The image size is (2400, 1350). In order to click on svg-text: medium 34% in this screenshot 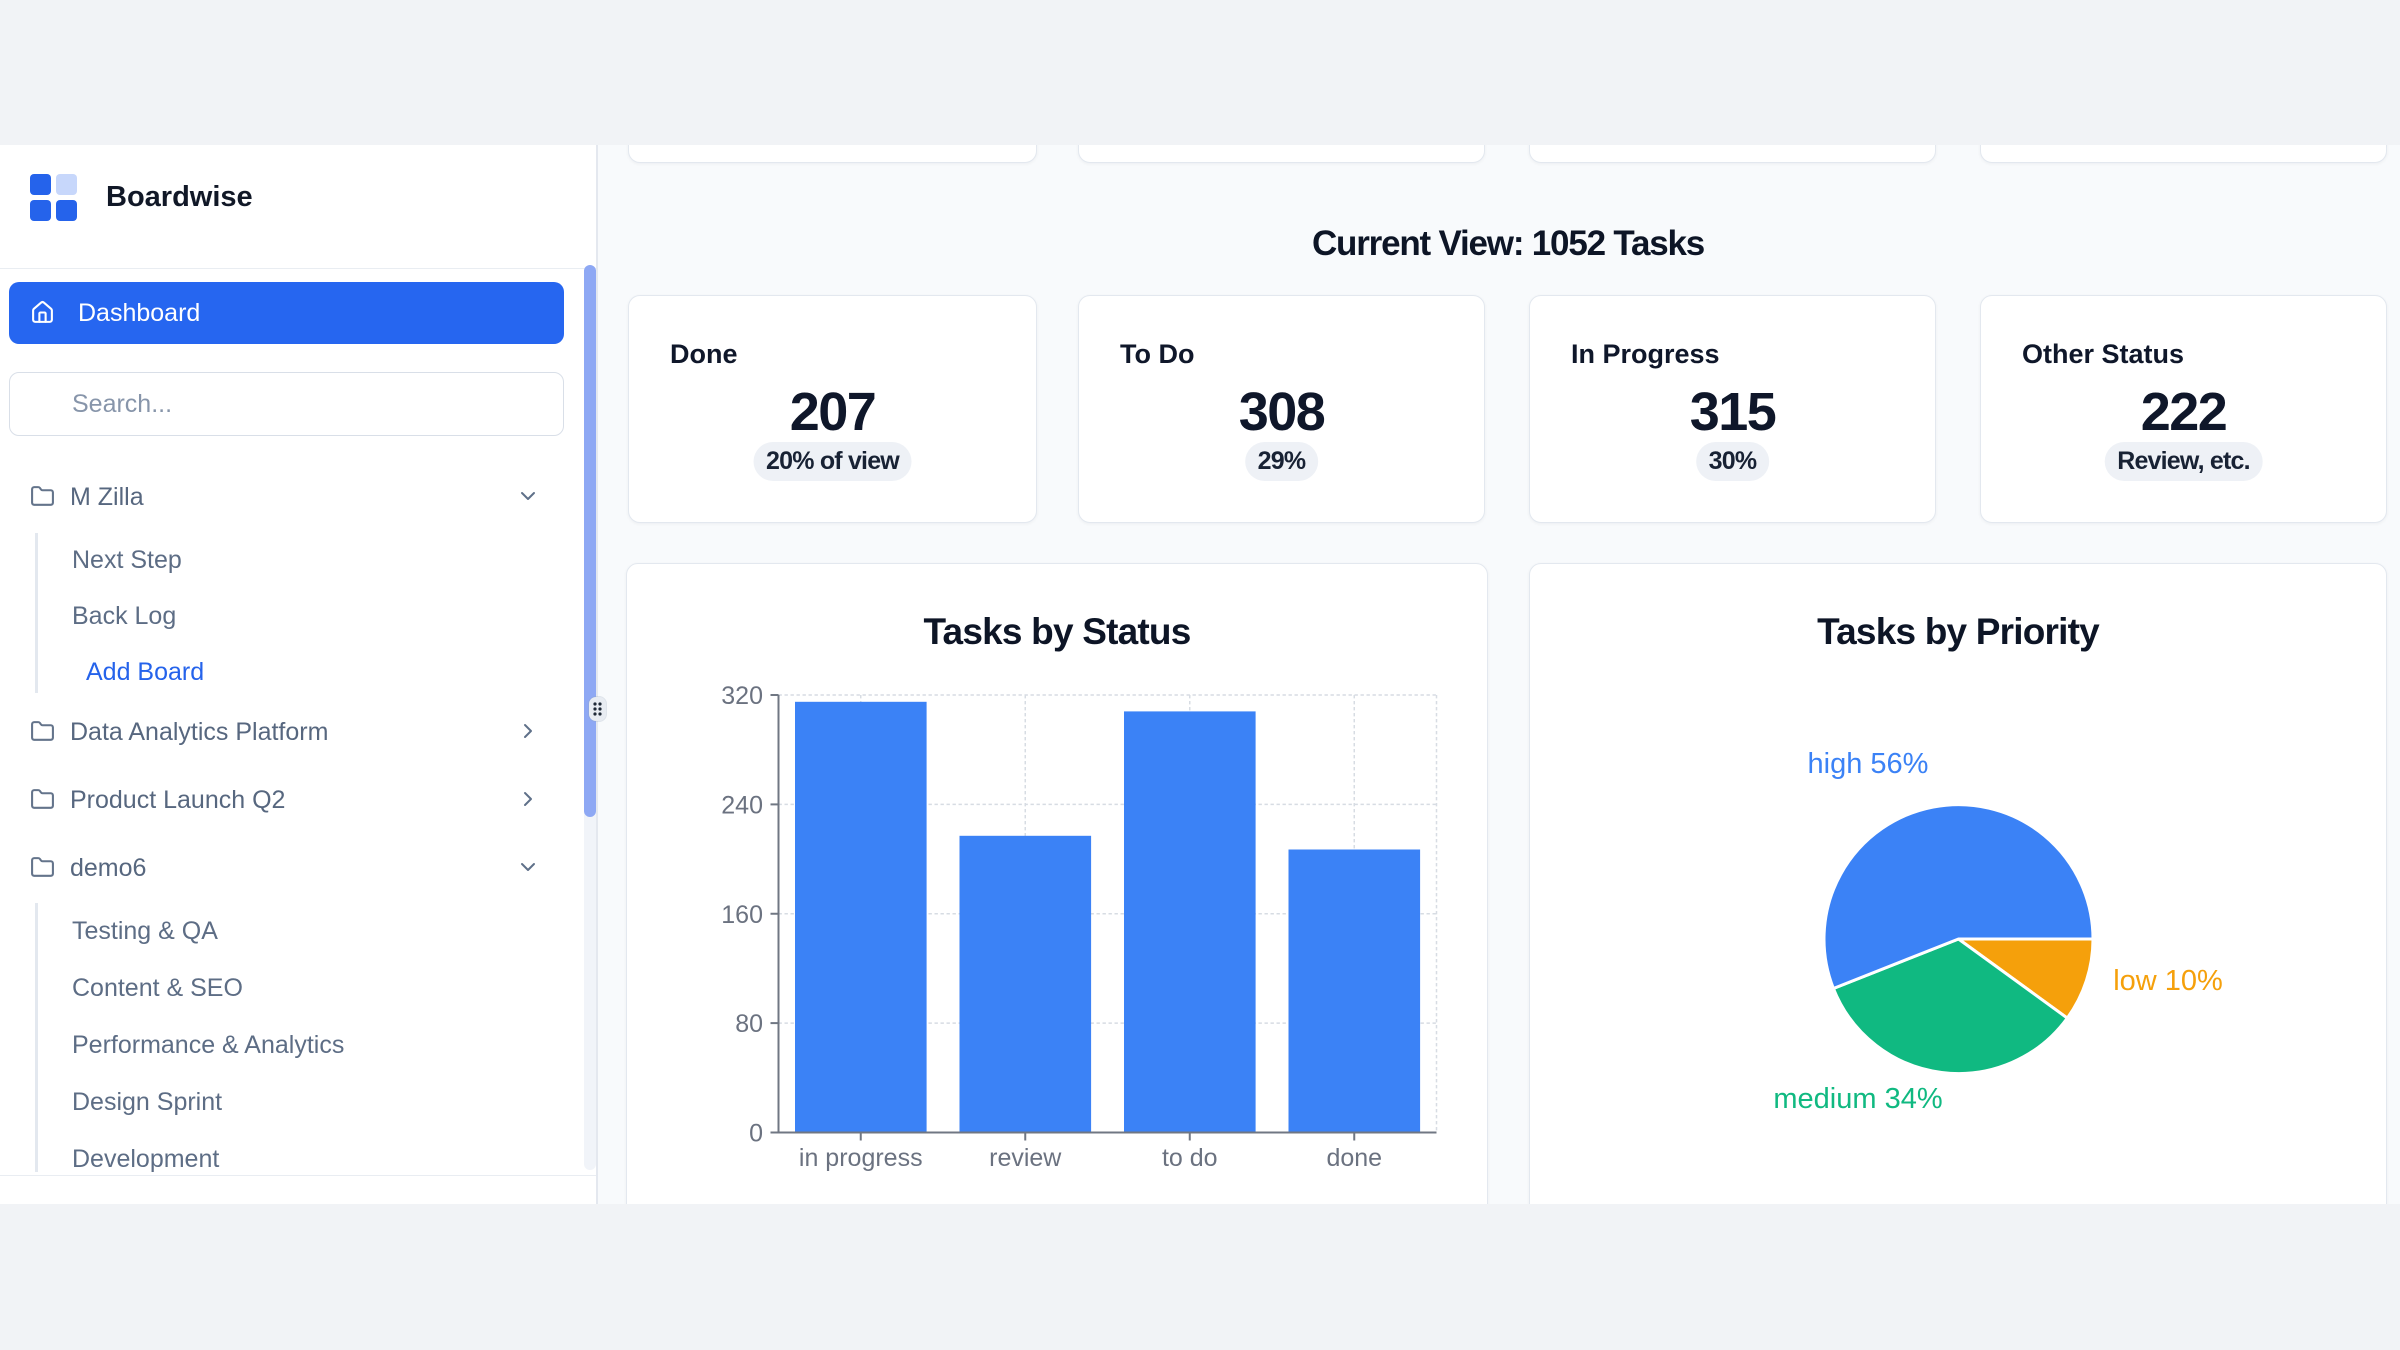, I will do `click(1857, 1099)`.